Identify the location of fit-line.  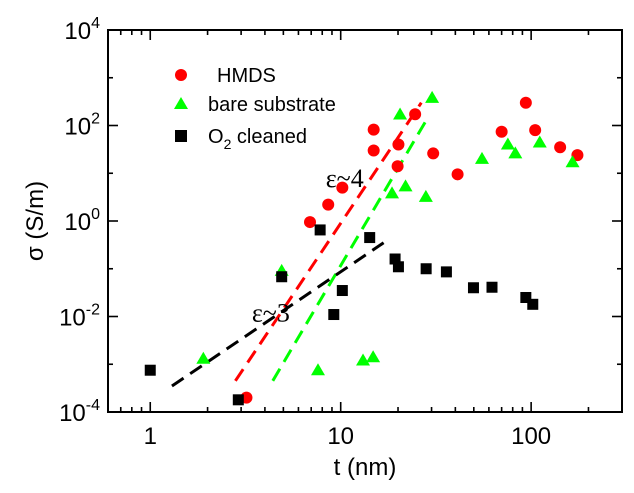
(350, 249).